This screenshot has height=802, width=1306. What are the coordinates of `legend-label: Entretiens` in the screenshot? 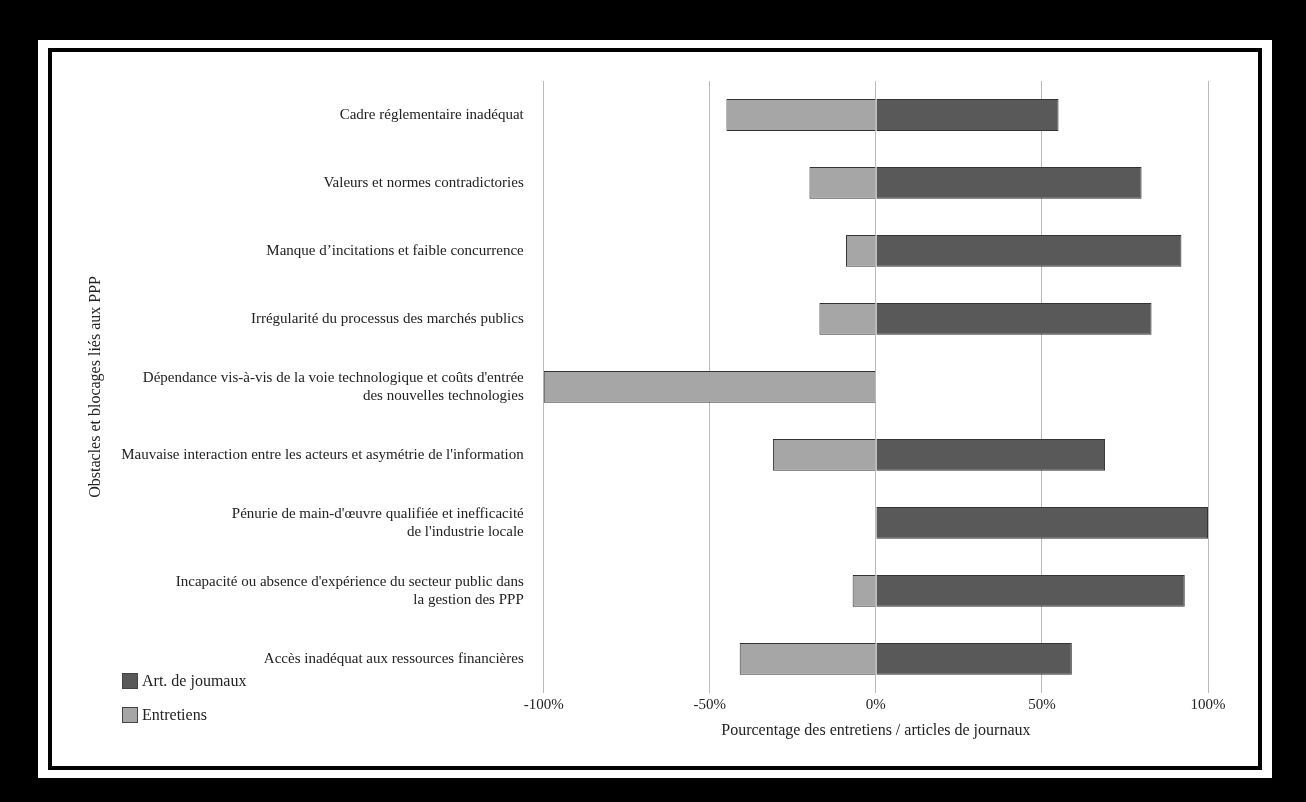 It's located at (174, 715).